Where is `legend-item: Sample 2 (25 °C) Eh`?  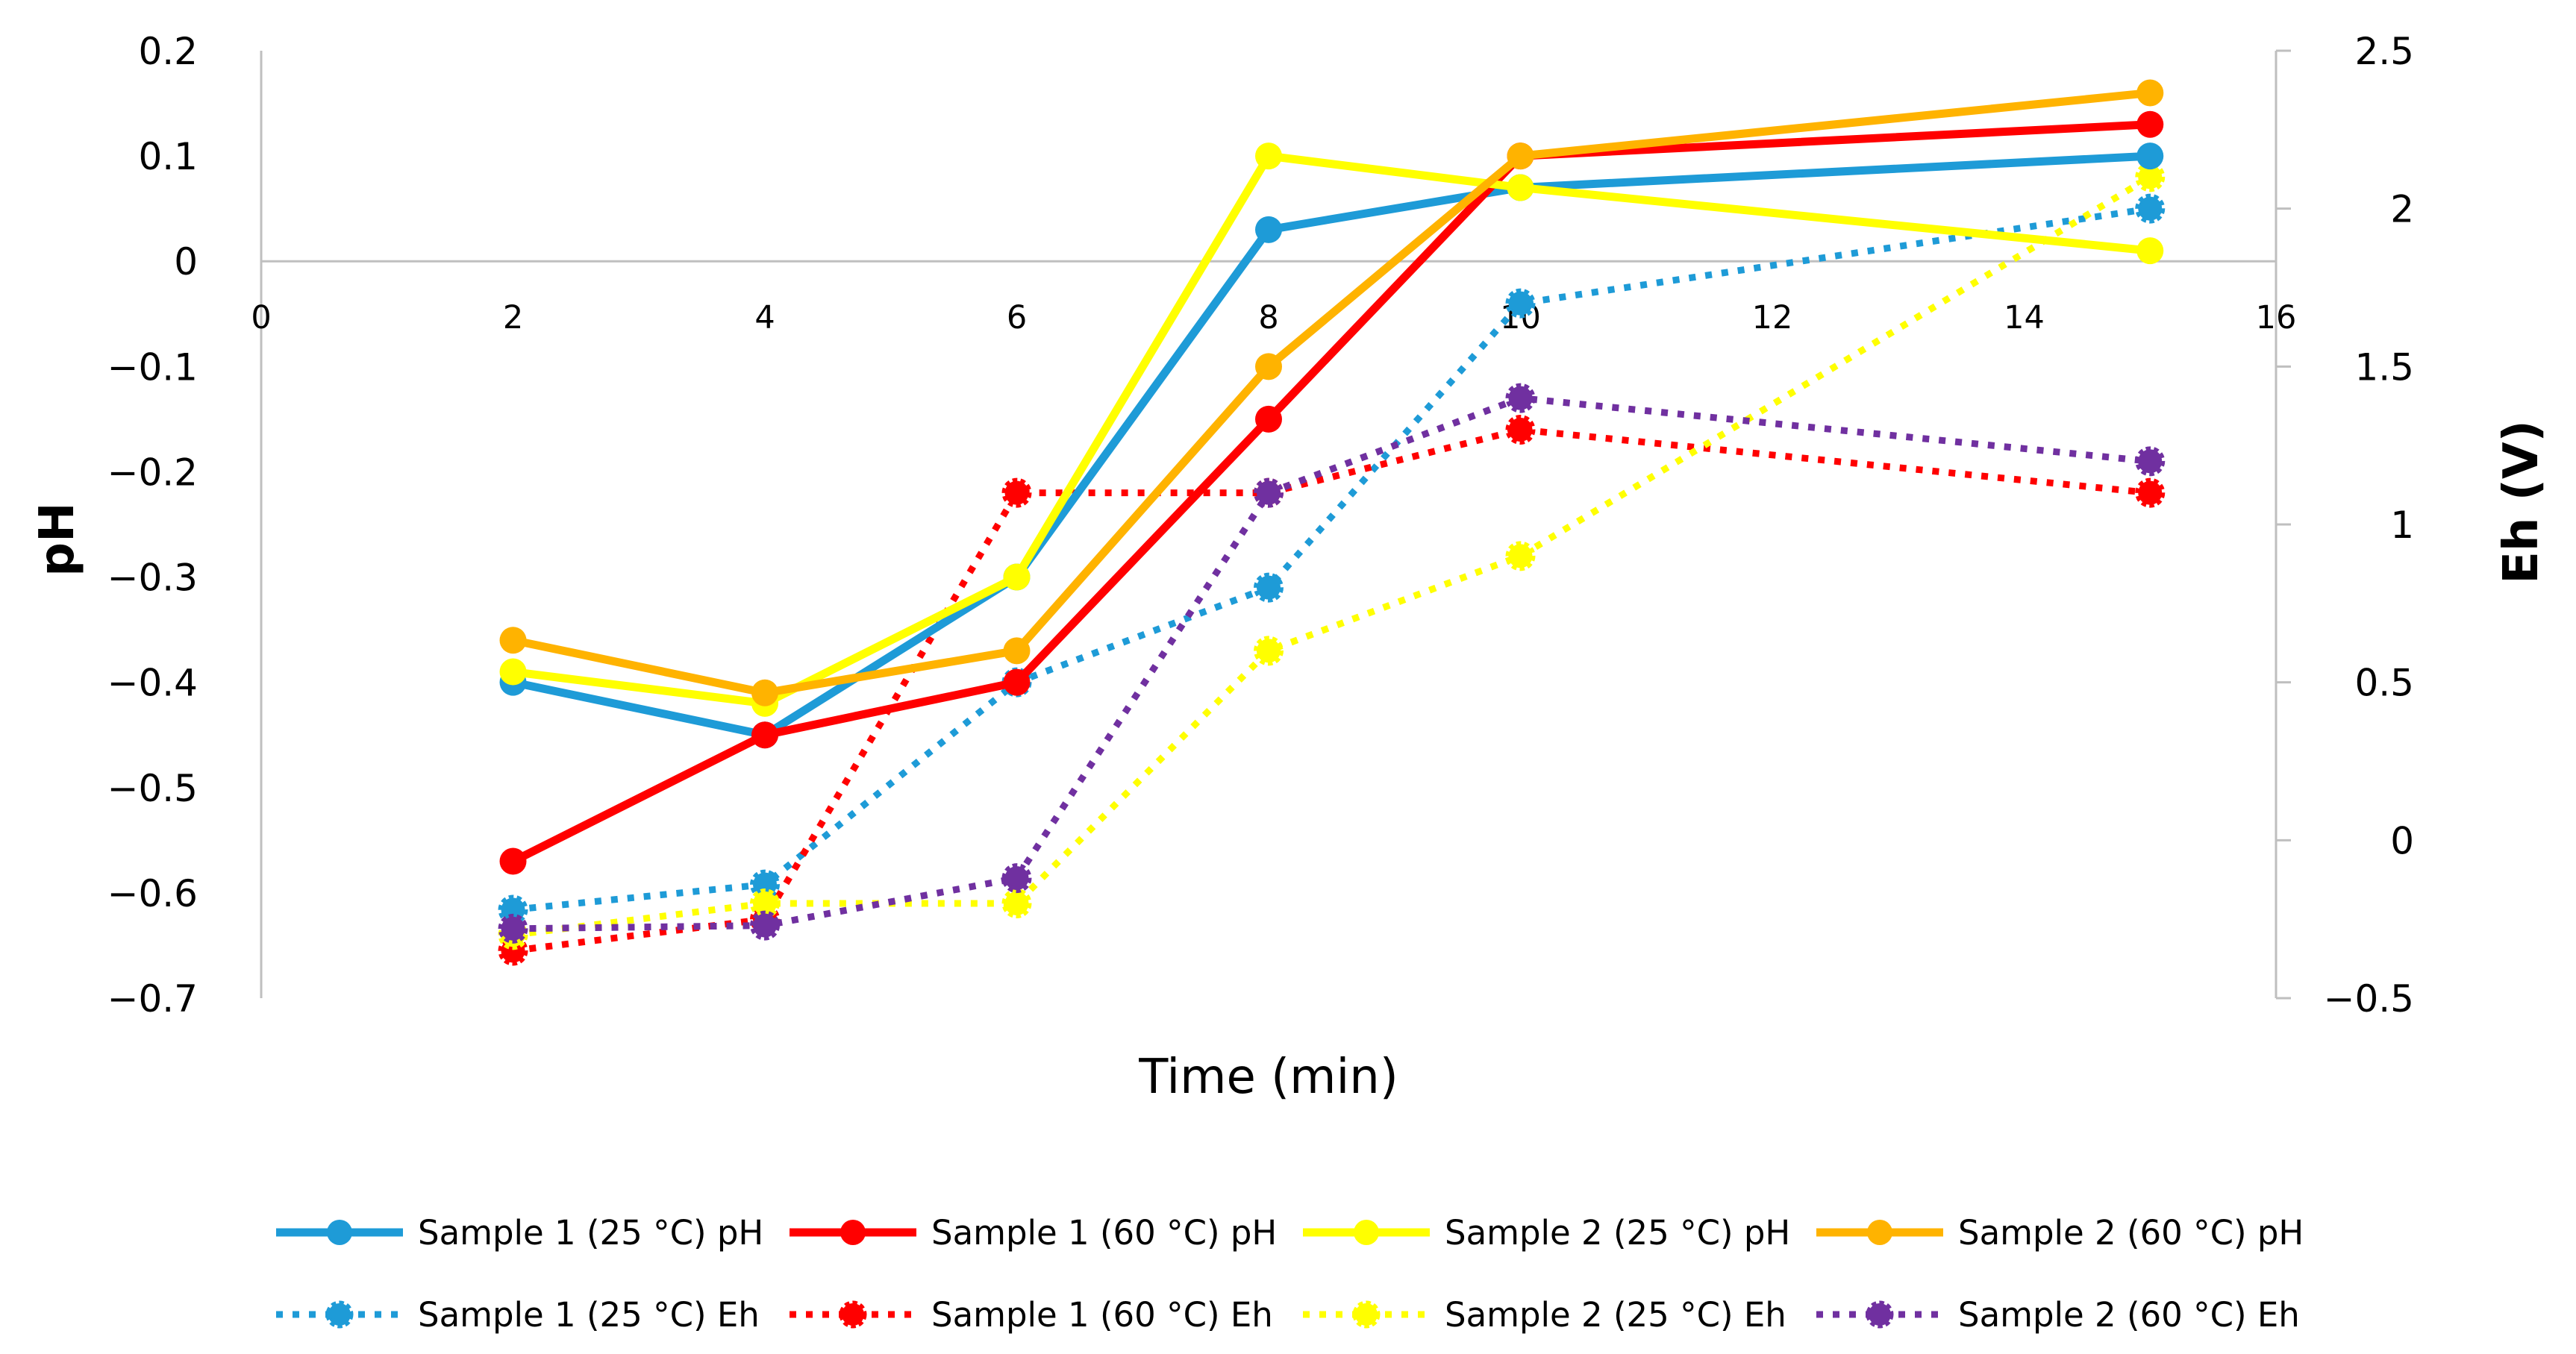
legend-item: Sample 2 (25 °C) Eh is located at coordinates (1544, 1315).